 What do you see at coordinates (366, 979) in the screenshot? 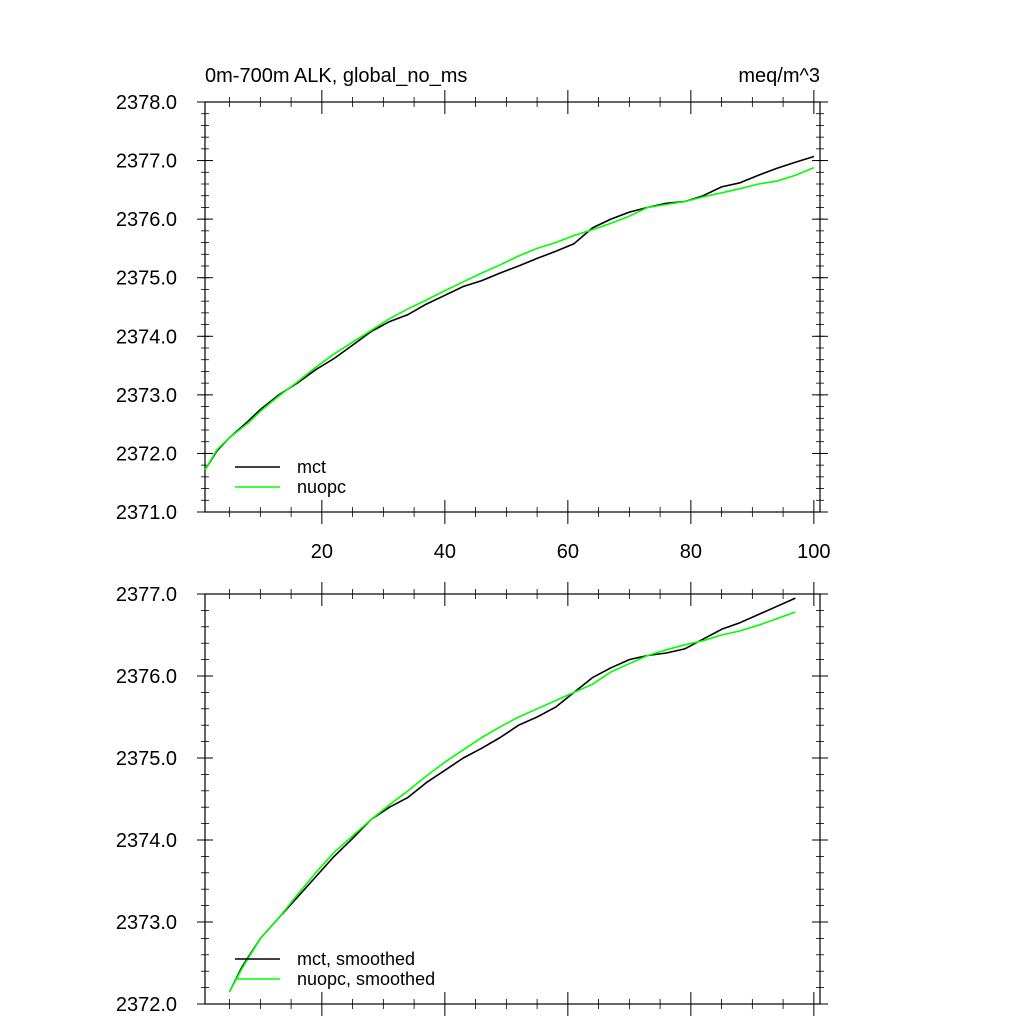
I see `legend-label: nuopc, smoothed` at bounding box center [366, 979].